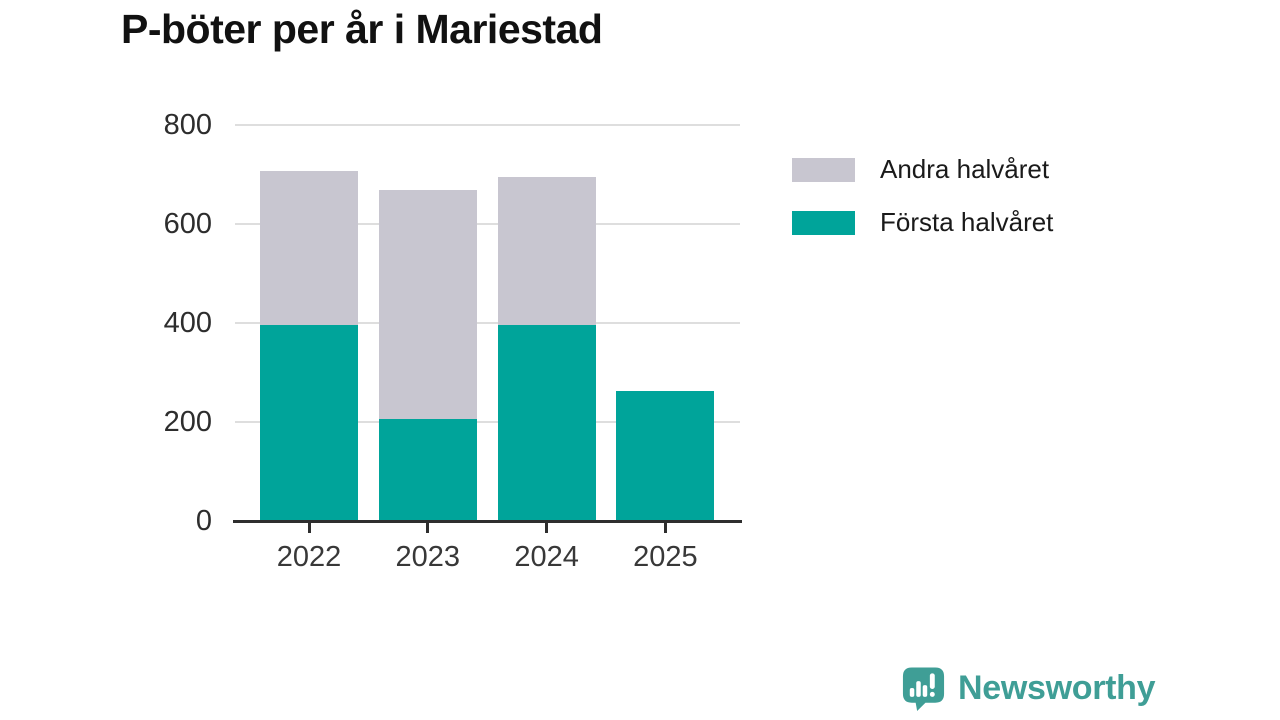  Describe the element at coordinates (487, 521) in the screenshot. I see `x-axis-line` at that location.